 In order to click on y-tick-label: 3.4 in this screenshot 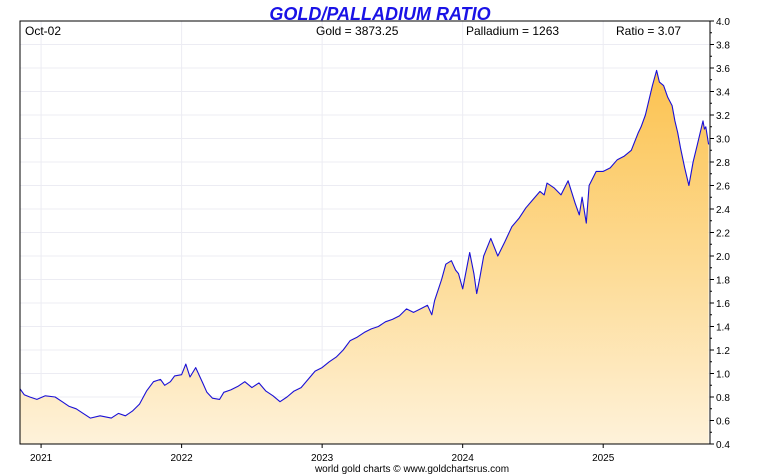, I will do `click(723, 93)`.